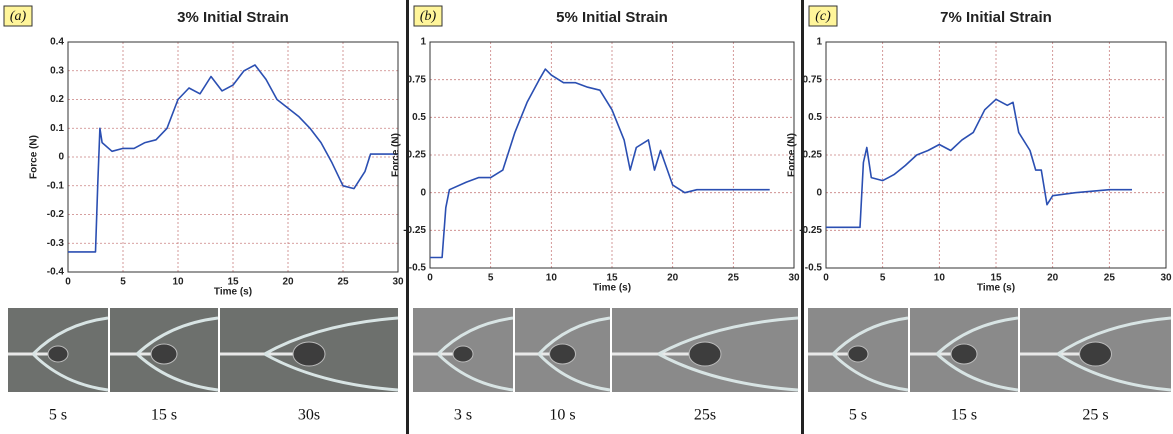  What do you see at coordinates (1095, 415) in the screenshot?
I see `photo-caption: 25 s` at bounding box center [1095, 415].